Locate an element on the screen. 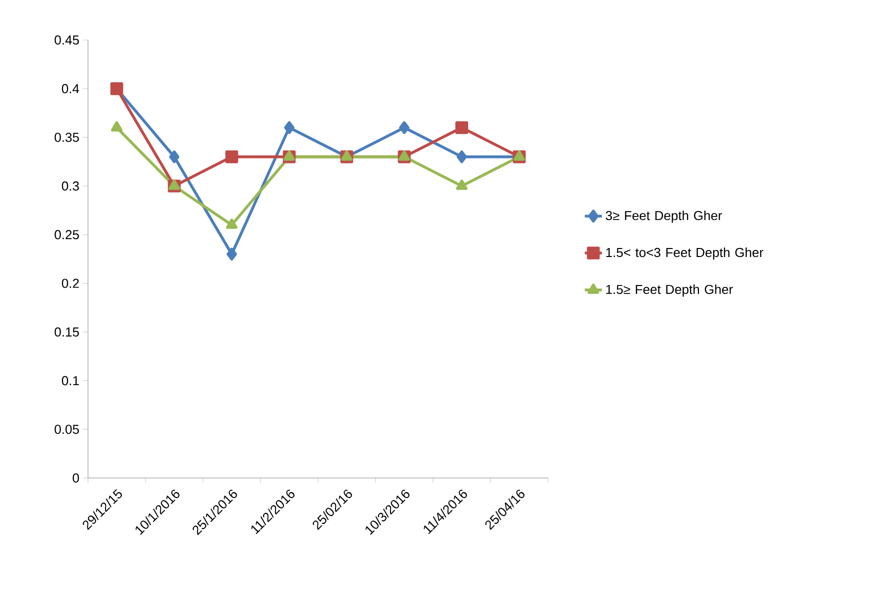  y-tick-label: 0.1 is located at coordinates (70, 381).